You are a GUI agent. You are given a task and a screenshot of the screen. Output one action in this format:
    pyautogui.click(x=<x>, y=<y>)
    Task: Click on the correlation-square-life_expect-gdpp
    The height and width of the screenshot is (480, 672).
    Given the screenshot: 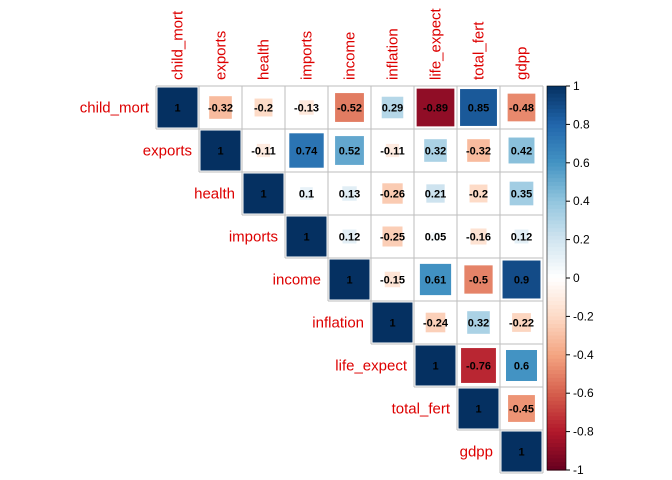 What is the action you would take?
    pyautogui.click(x=521, y=365)
    